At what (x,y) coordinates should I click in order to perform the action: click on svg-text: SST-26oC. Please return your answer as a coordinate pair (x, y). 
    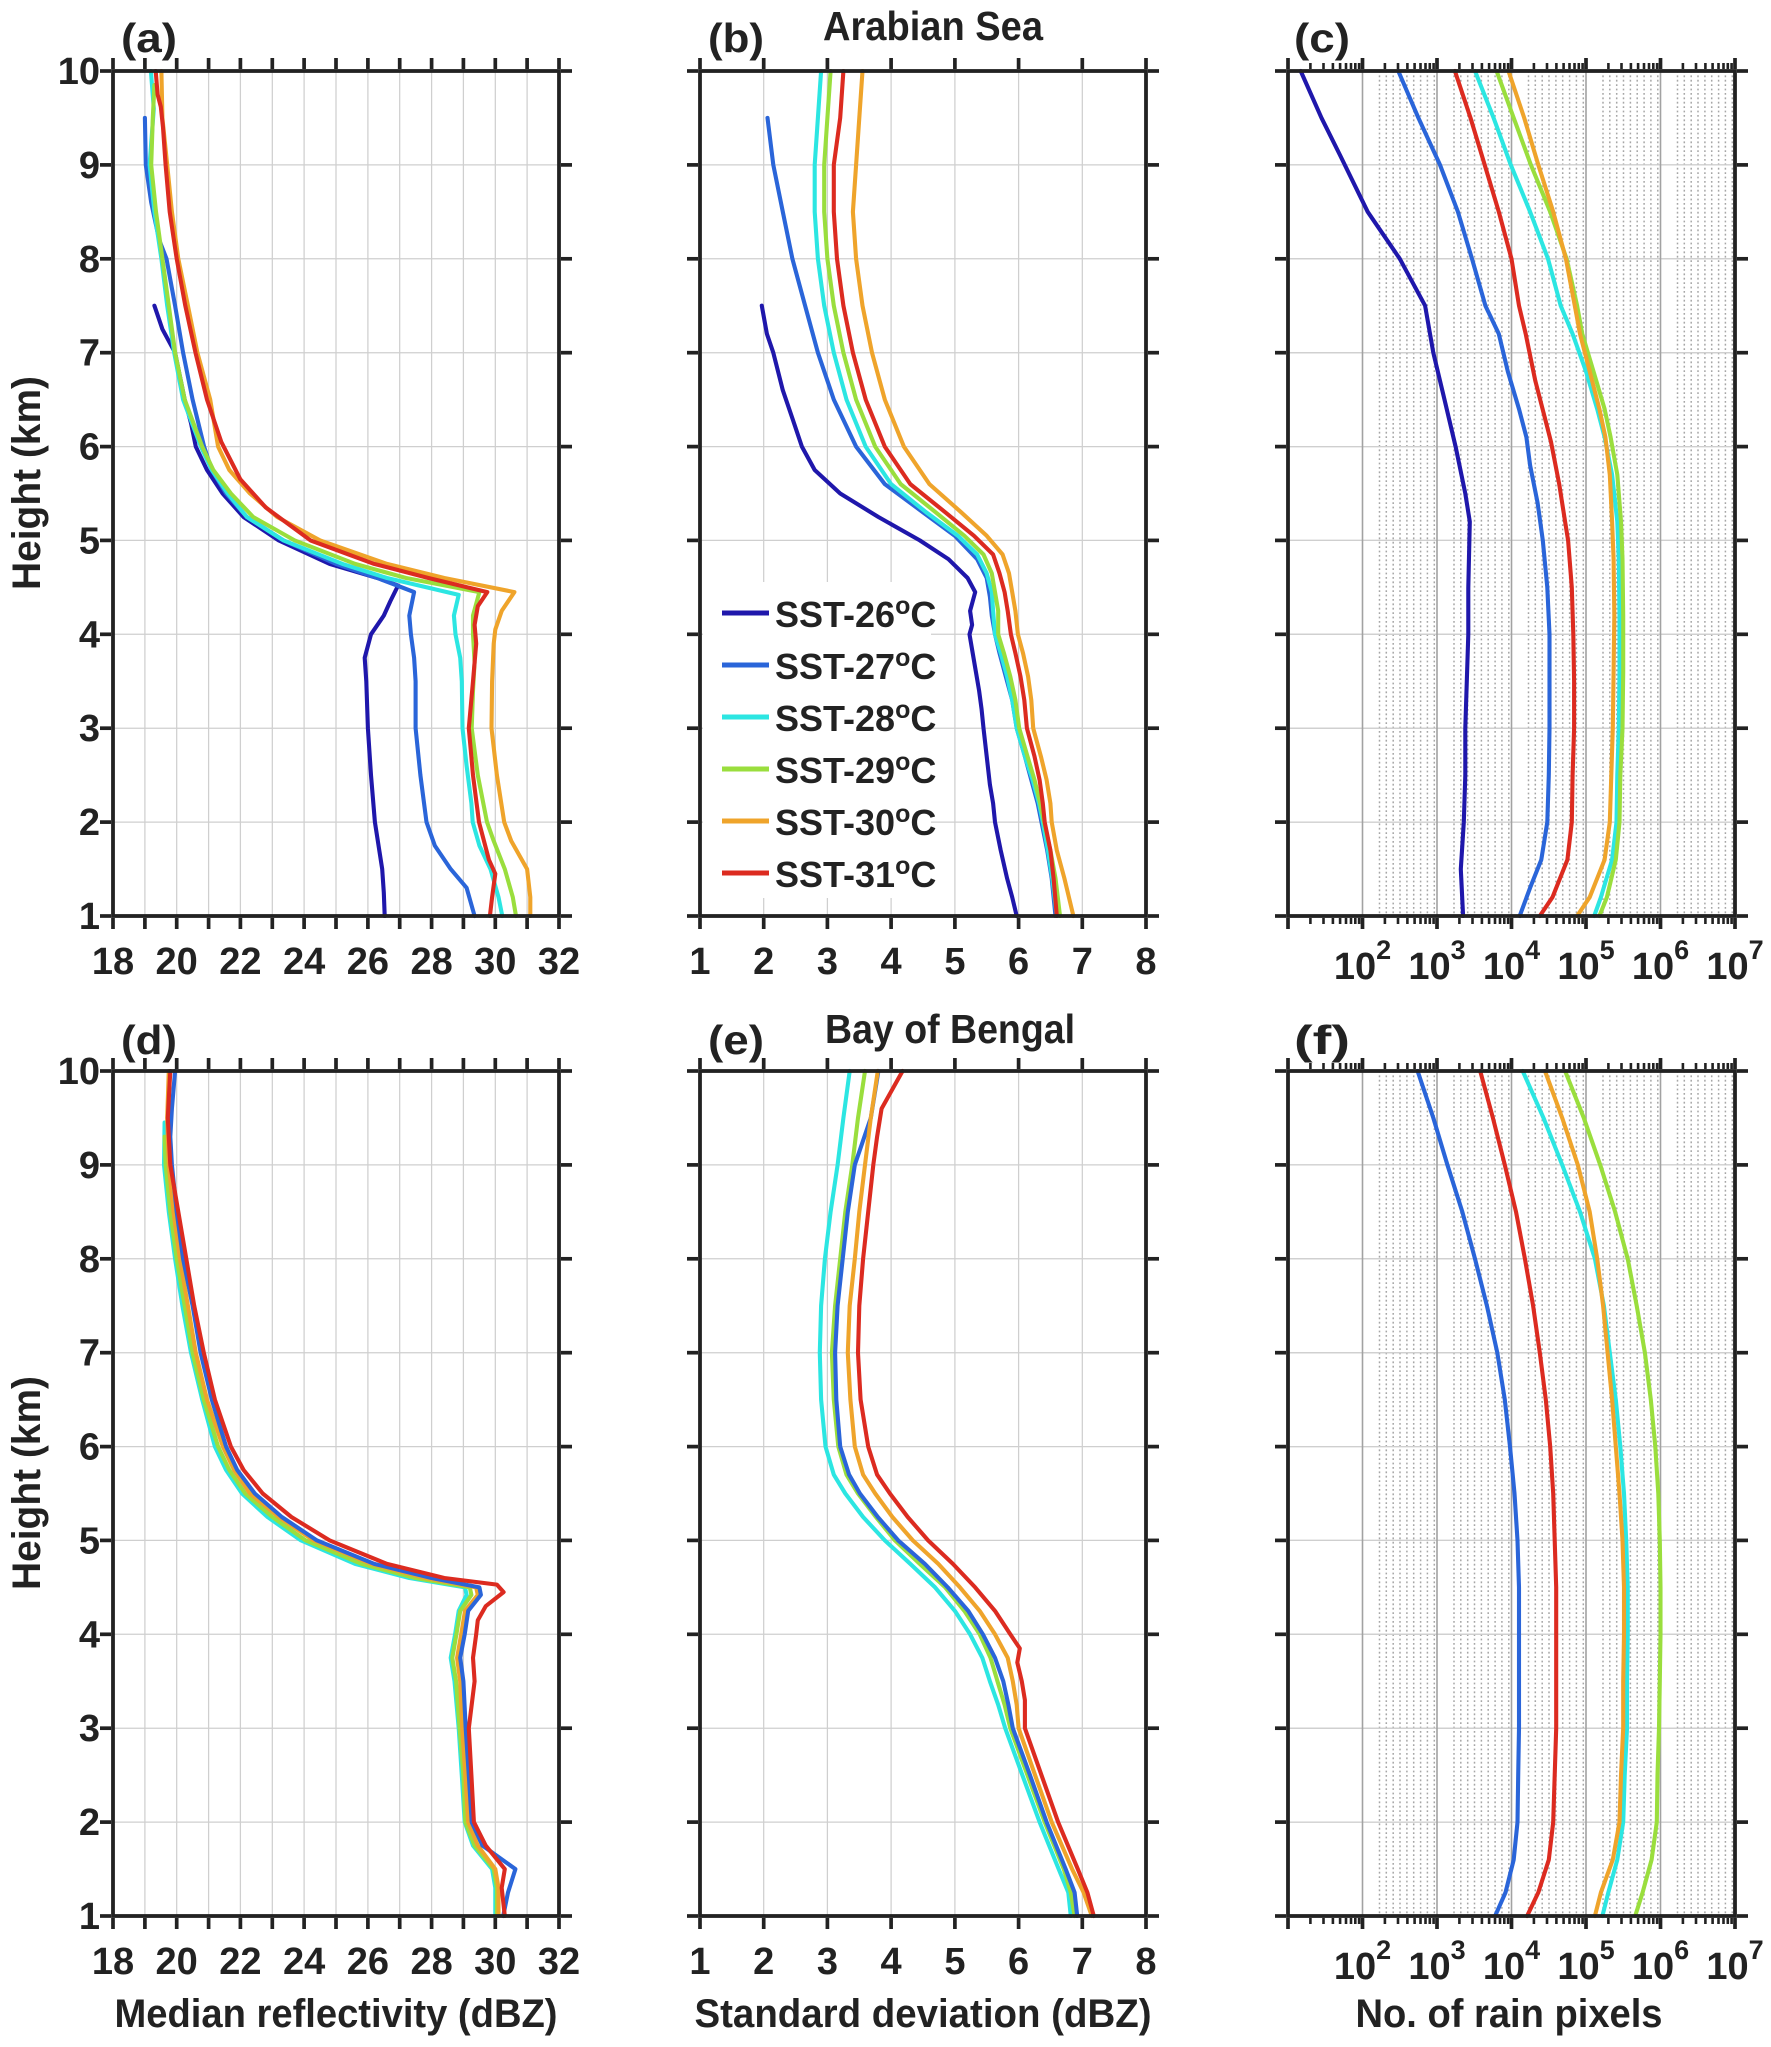
    Looking at the image, I should click on (855, 613).